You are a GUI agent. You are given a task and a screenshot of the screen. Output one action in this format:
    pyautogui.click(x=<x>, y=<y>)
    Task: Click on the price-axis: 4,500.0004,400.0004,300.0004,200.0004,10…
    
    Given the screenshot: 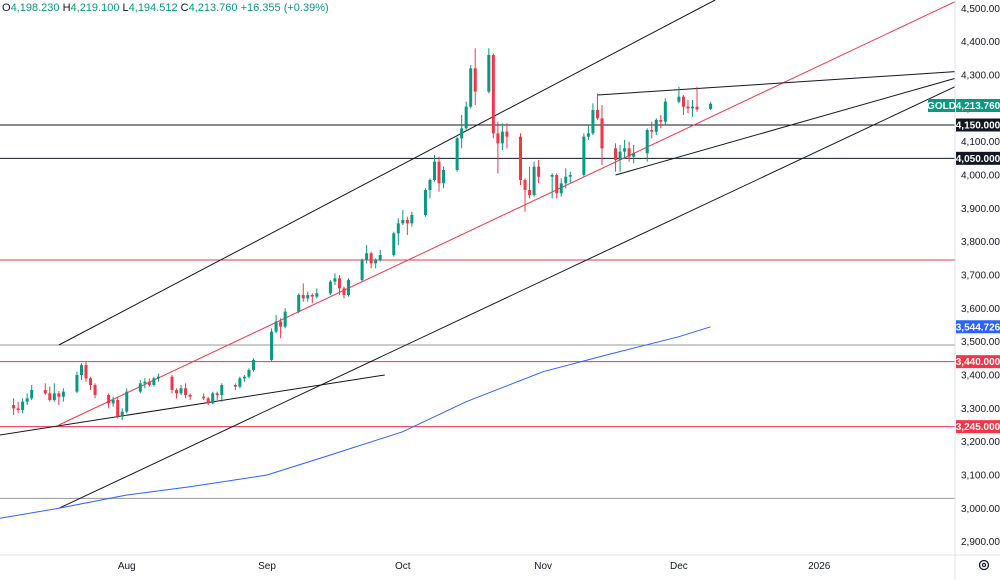 What is the action you would take?
    pyautogui.click(x=980, y=276)
    